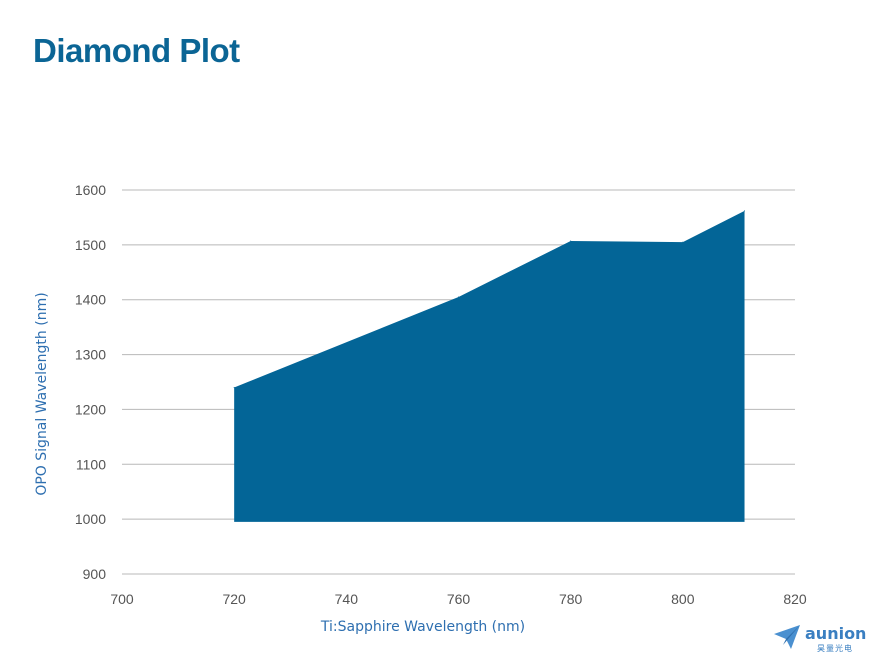  I want to click on y-tick-label: 1200, so click(90, 409).